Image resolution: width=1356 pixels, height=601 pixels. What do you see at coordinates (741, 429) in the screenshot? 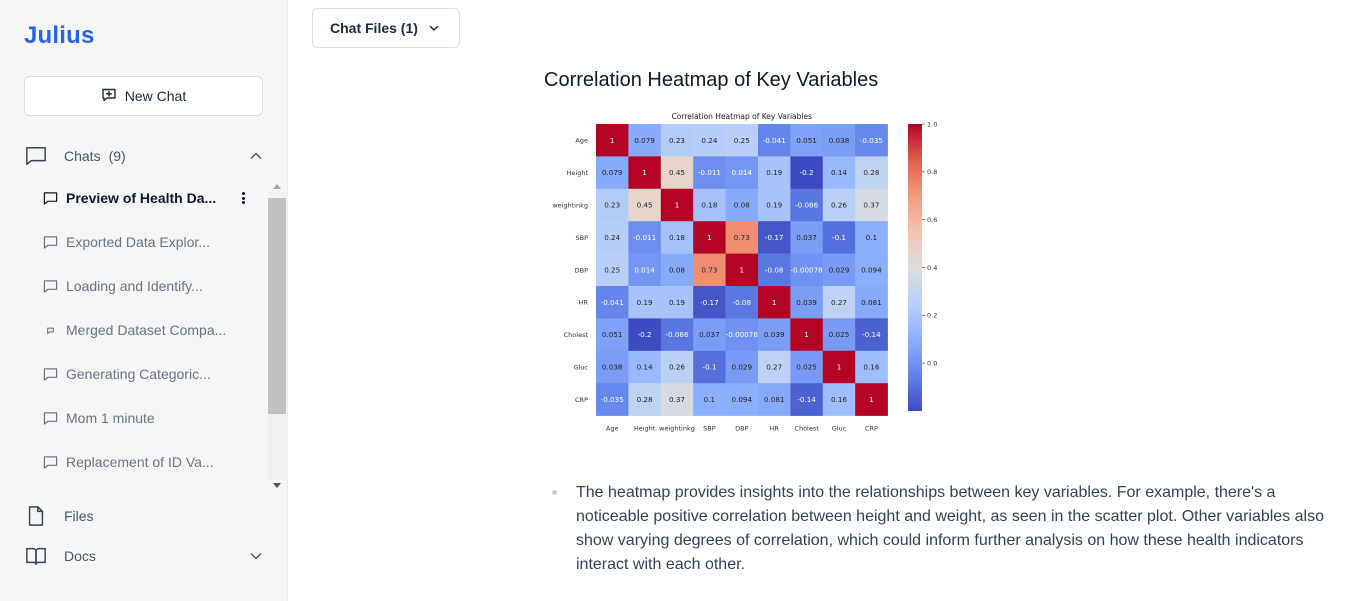
I see `x-tick-label: DBP` at bounding box center [741, 429].